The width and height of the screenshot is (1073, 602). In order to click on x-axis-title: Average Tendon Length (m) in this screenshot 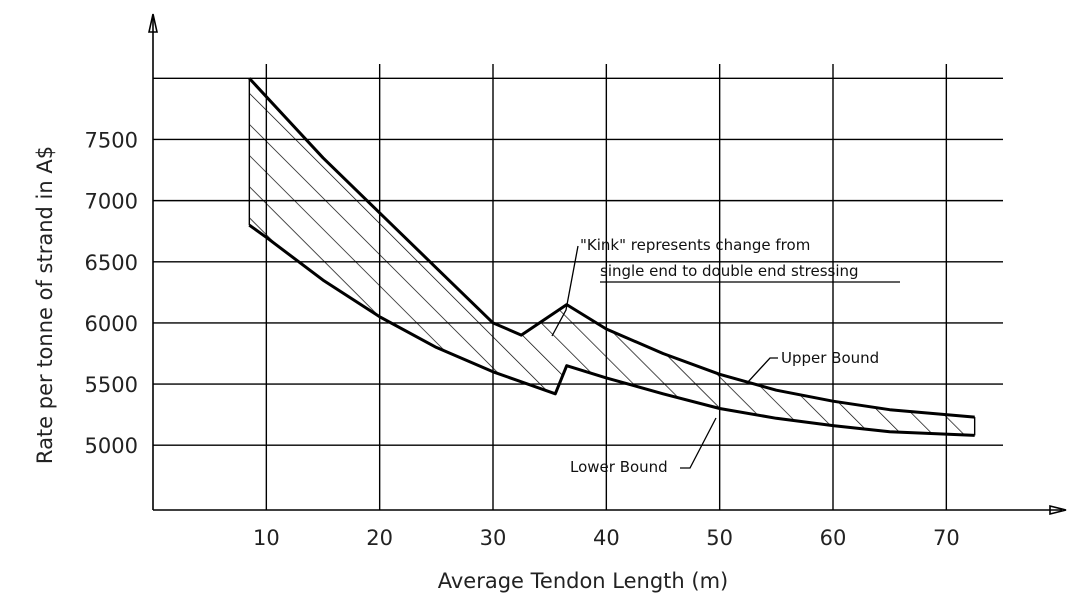, I will do `click(583, 581)`.